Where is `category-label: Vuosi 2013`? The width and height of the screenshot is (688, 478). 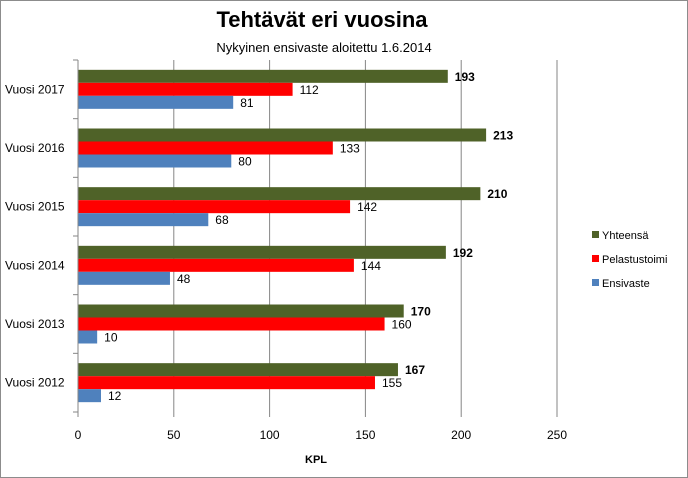 category-label: Vuosi 2013 is located at coordinates (35, 324).